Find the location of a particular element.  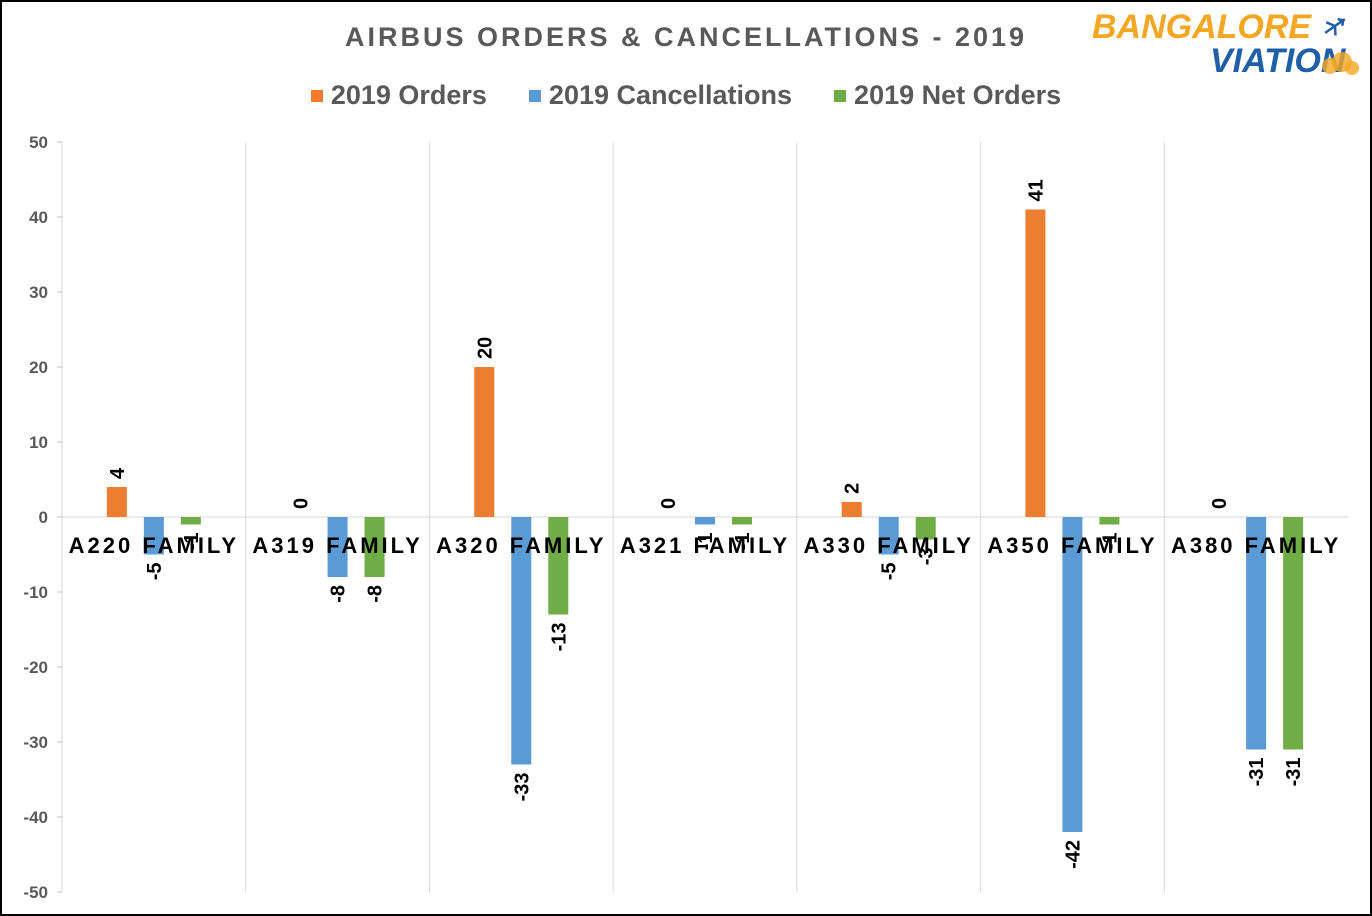

airplane-icon is located at coordinates (1335, 27).